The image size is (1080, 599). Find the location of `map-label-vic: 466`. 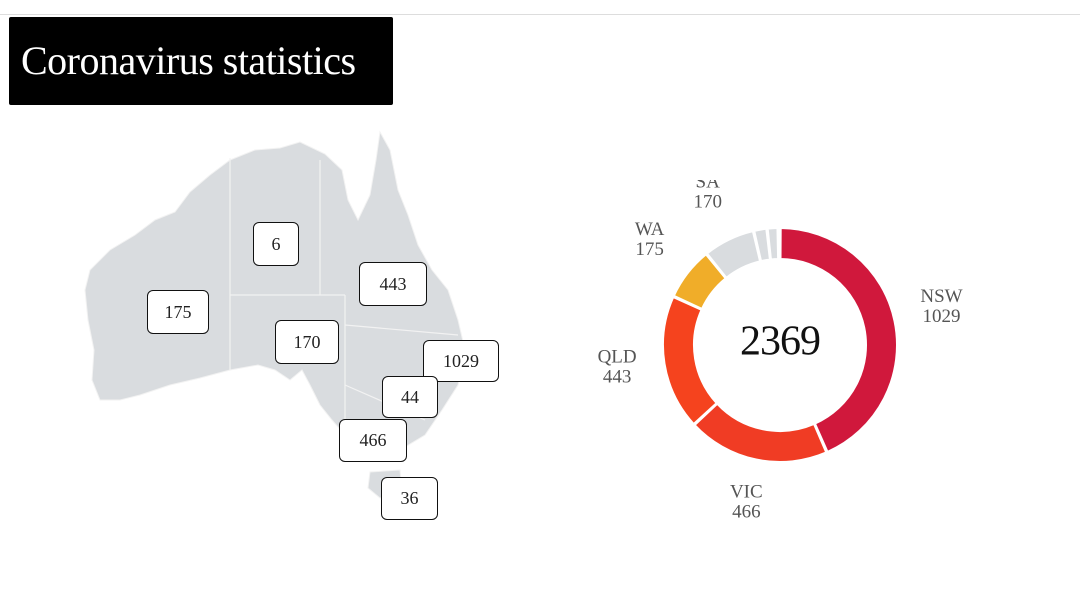

map-label-vic: 466 is located at coordinates (373, 440).